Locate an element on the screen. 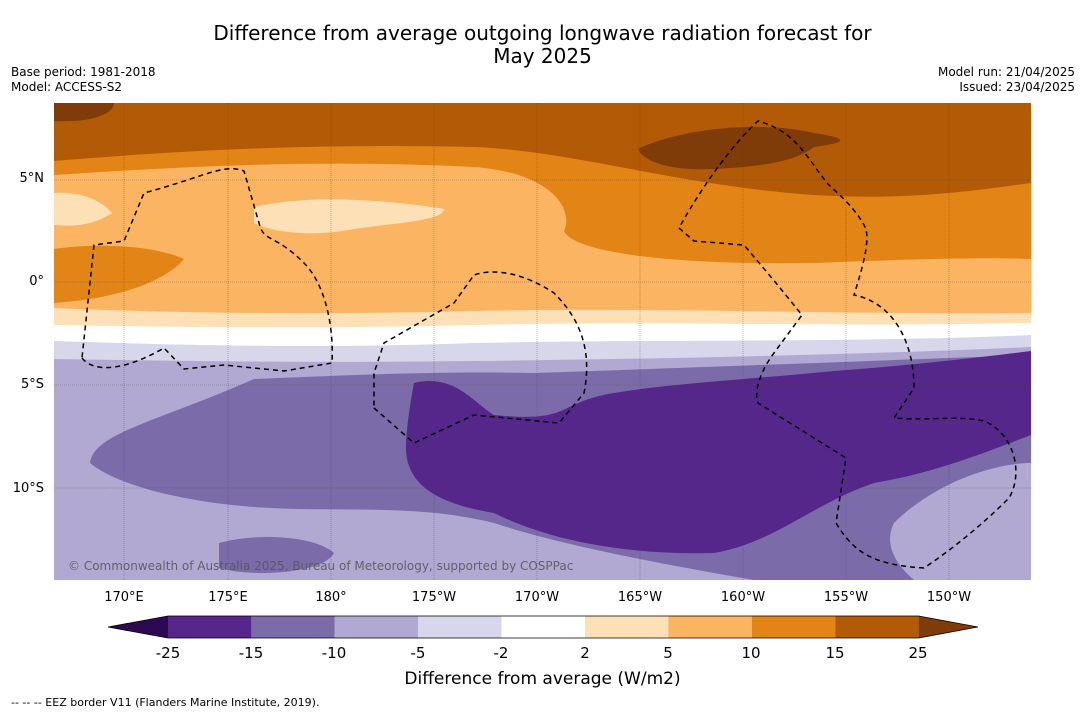  lon-label-175w: 175°W is located at coordinates (434, 597).